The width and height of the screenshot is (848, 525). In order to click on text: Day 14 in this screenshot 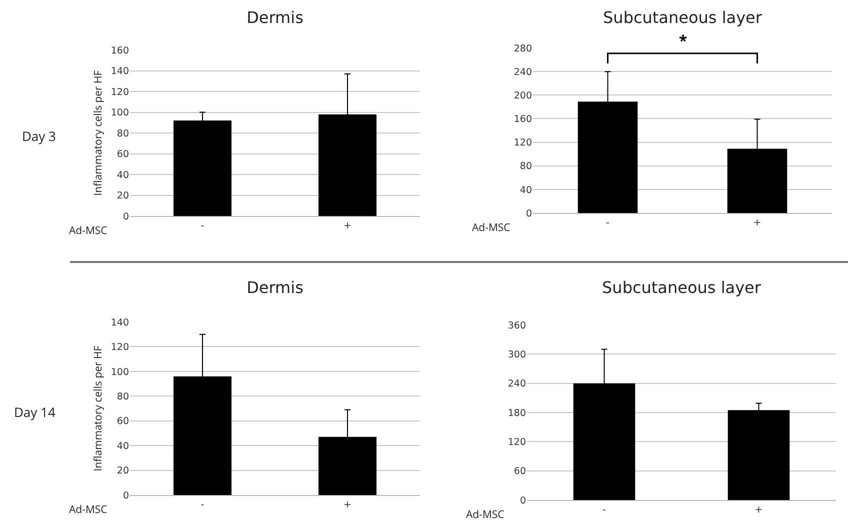, I will do `click(35, 412)`.